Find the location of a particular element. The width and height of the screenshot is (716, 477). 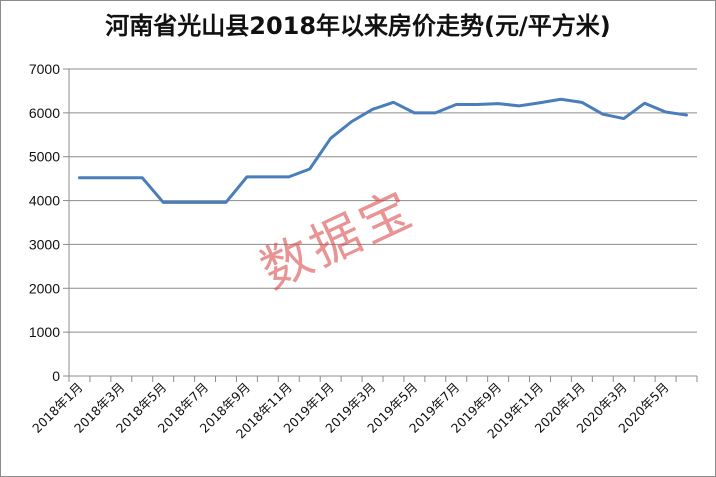

y-tick-labels: 0 1000 2000 3000 4000 5000 6000 7000 is located at coordinates (44, 222).